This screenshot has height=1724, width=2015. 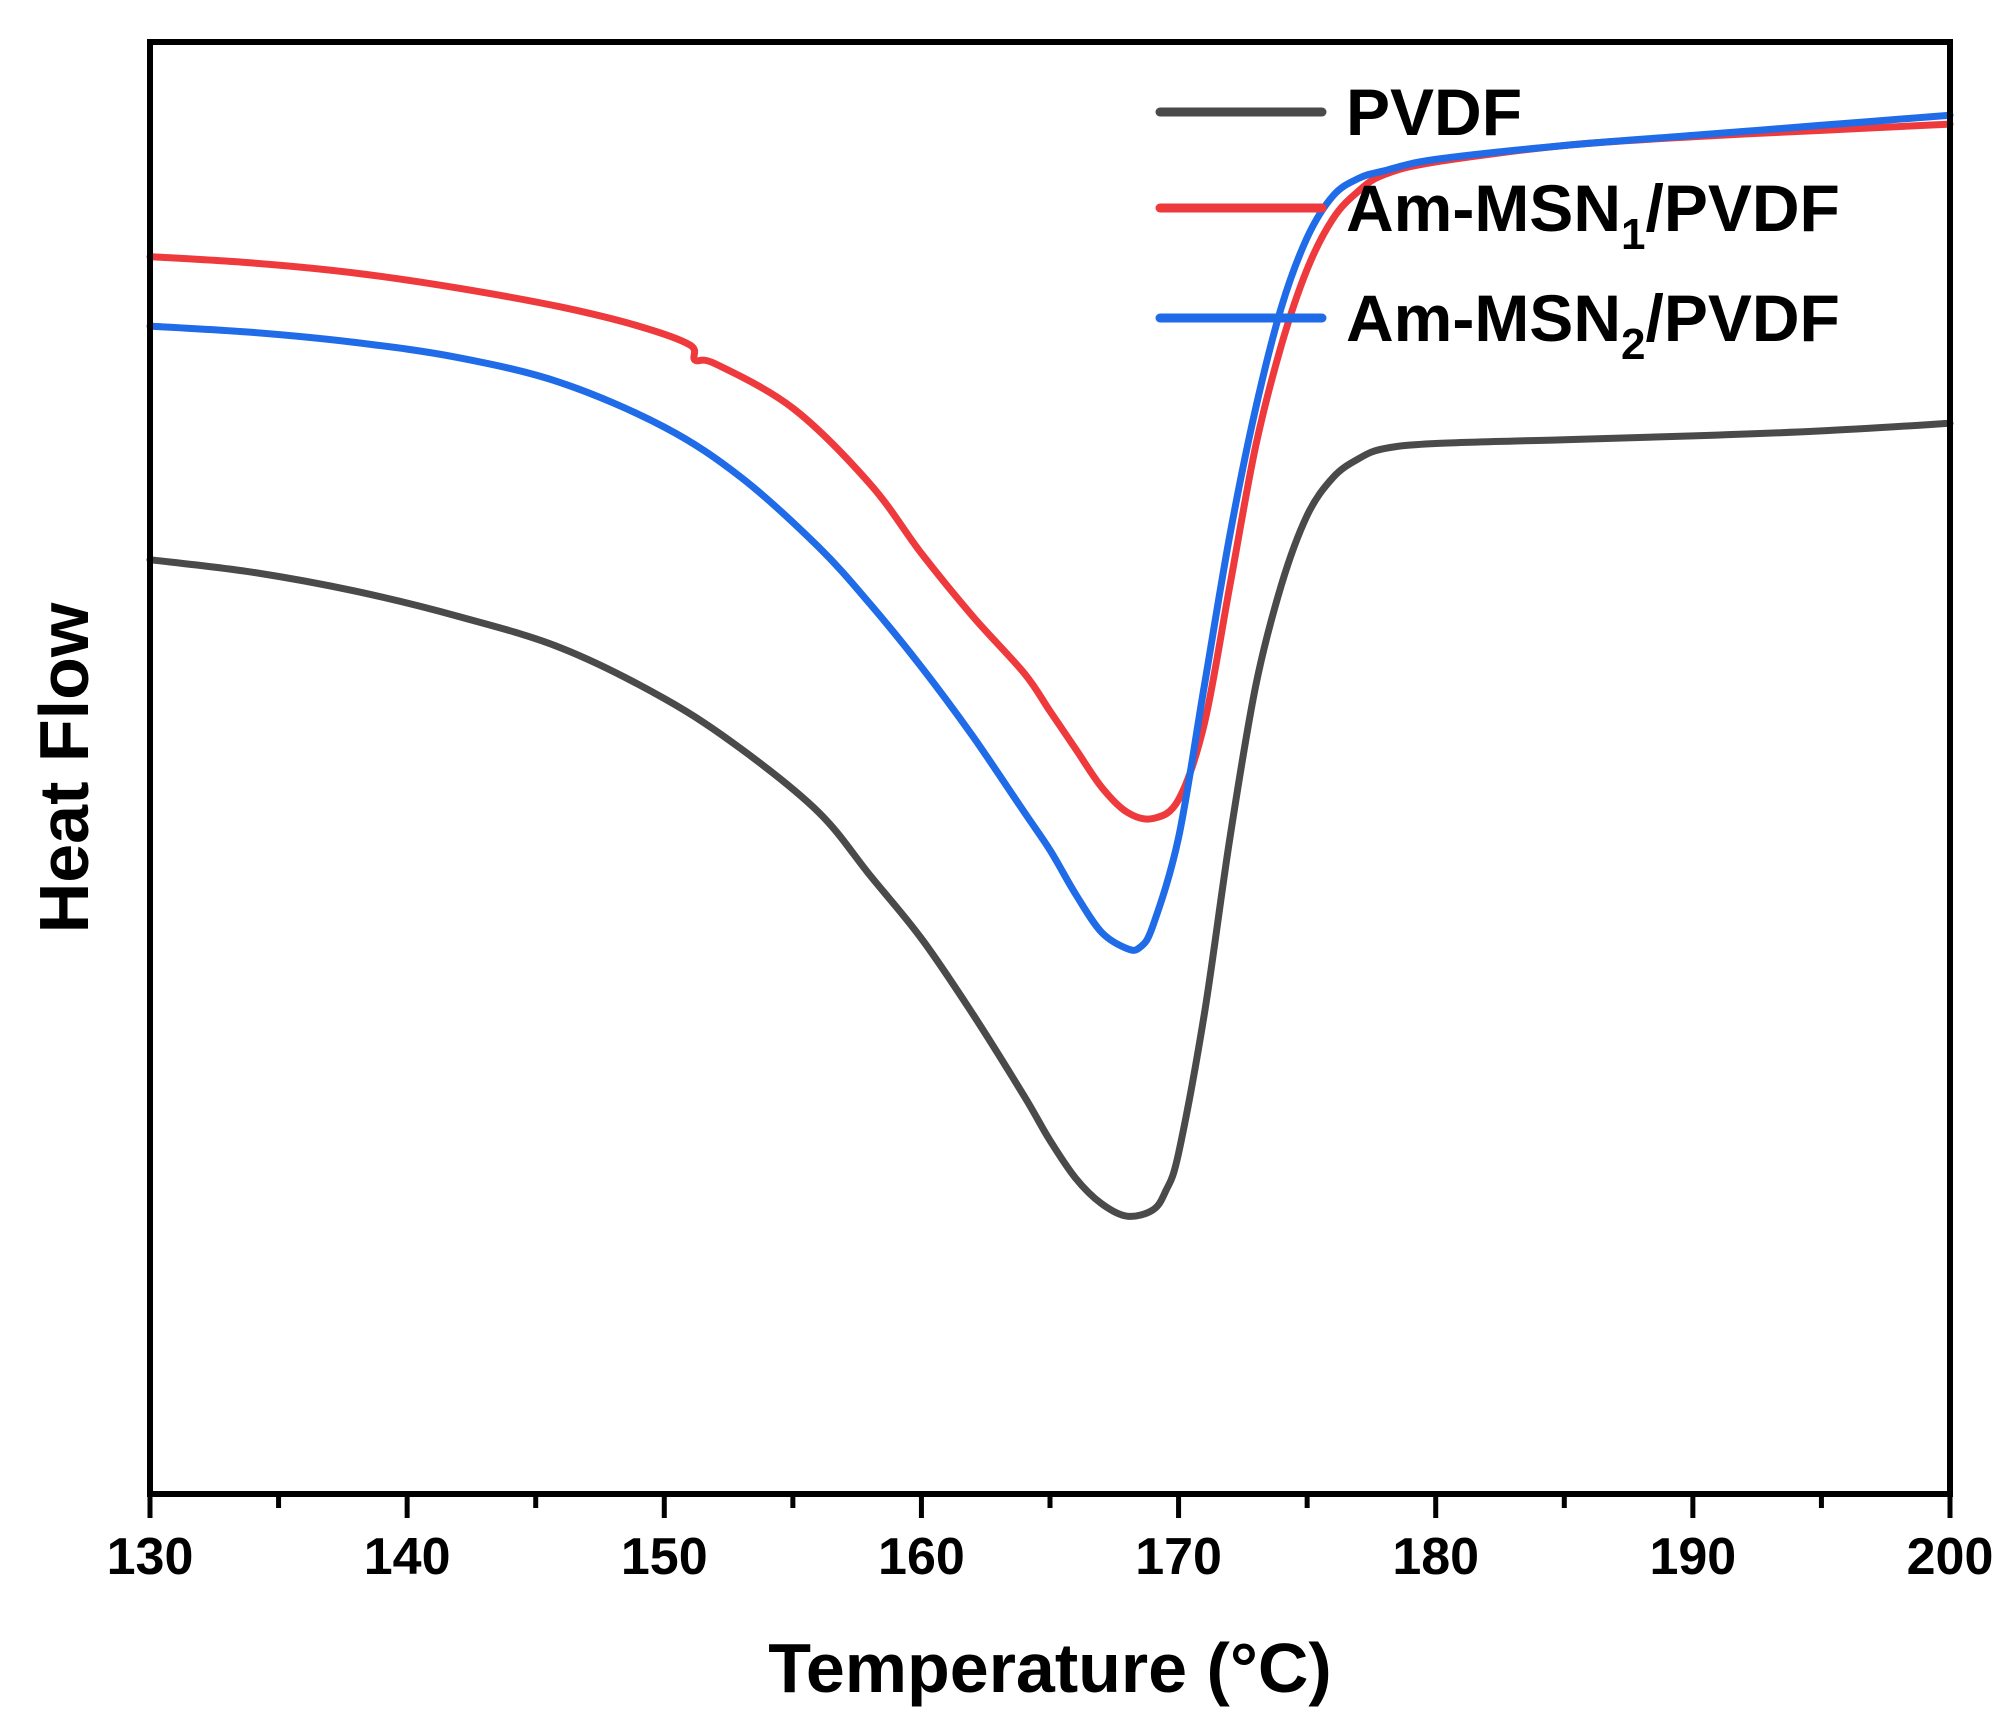 I want to click on x-tick-label: 130, so click(x=150, y=1557).